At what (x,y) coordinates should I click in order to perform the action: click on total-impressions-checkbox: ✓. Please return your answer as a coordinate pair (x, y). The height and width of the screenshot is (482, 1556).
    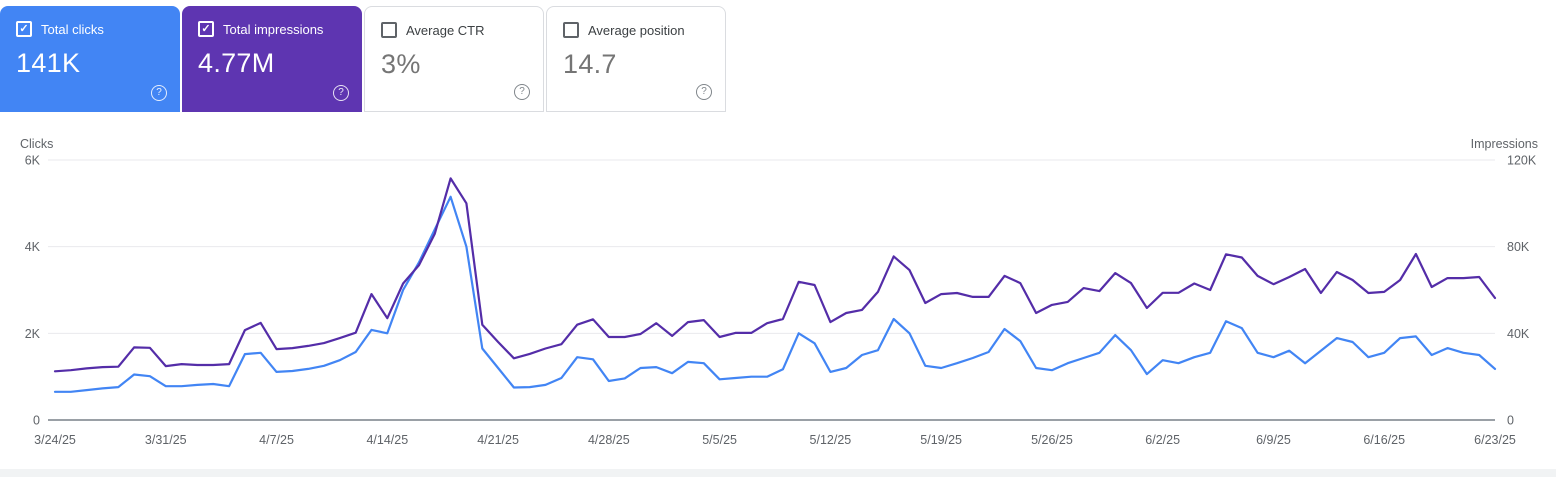
    Looking at the image, I should click on (206, 29).